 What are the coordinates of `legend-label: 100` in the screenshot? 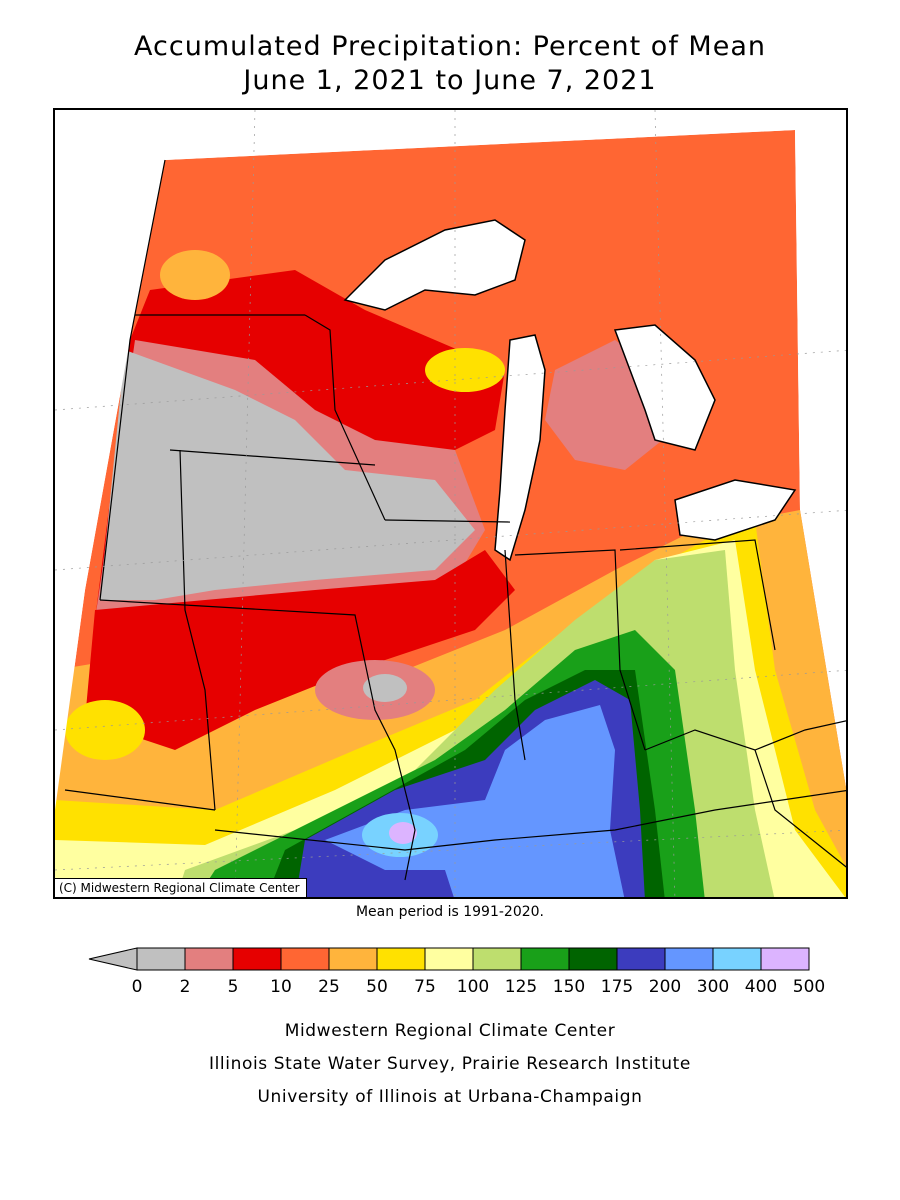 It's located at (473, 987).